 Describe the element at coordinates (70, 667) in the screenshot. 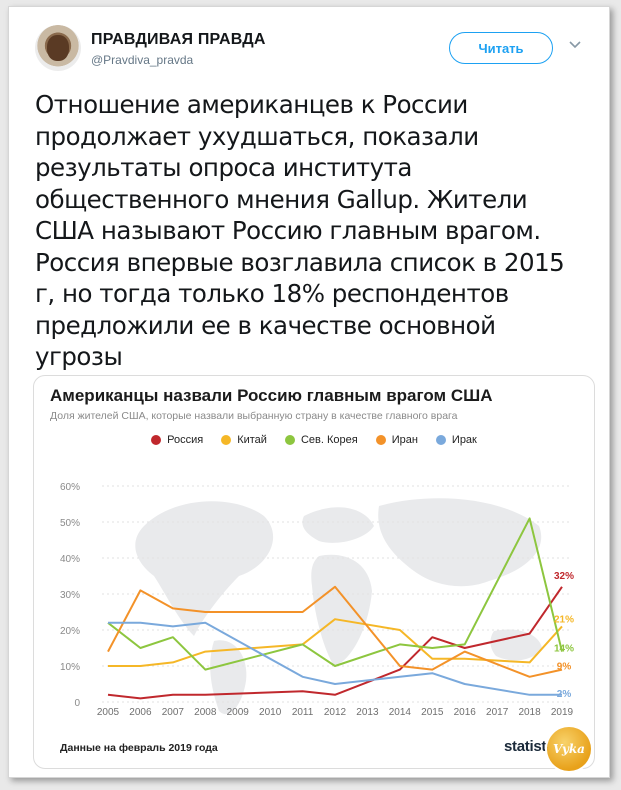

I see `y-tick-label: 10%` at that location.